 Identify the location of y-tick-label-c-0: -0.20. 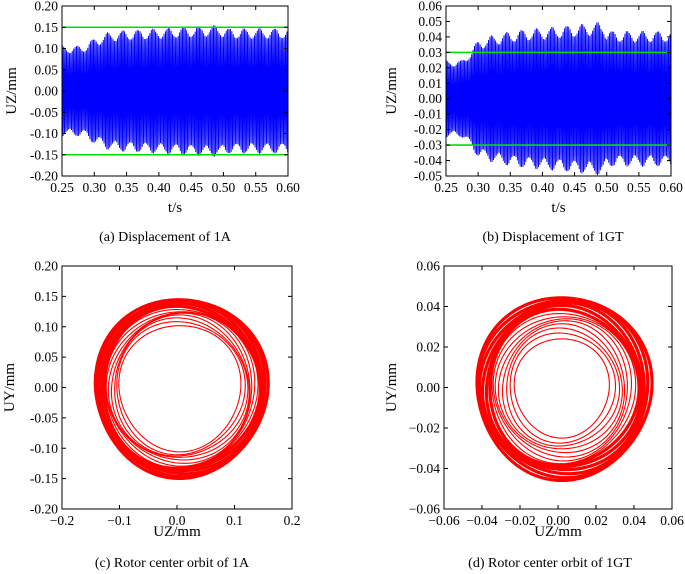
(44, 509).